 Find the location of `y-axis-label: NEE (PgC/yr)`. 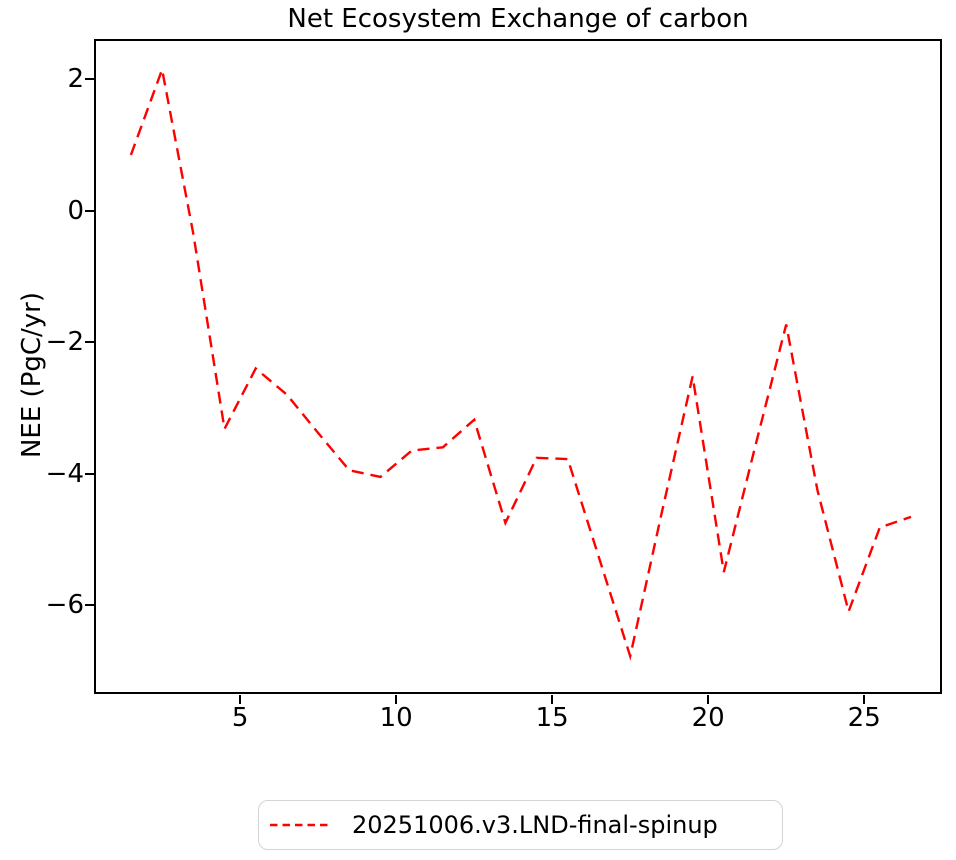

y-axis-label: NEE (PgC/yr) is located at coordinates (32, 375).